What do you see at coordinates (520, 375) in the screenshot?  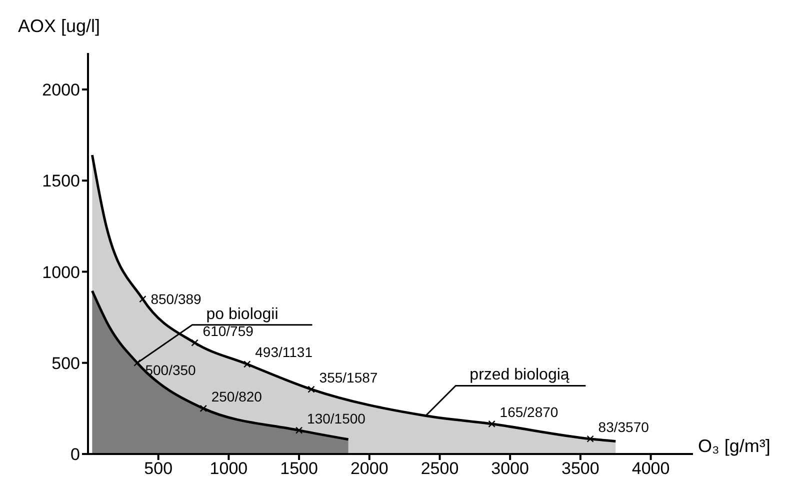 I see `text: przed biologią` at bounding box center [520, 375].